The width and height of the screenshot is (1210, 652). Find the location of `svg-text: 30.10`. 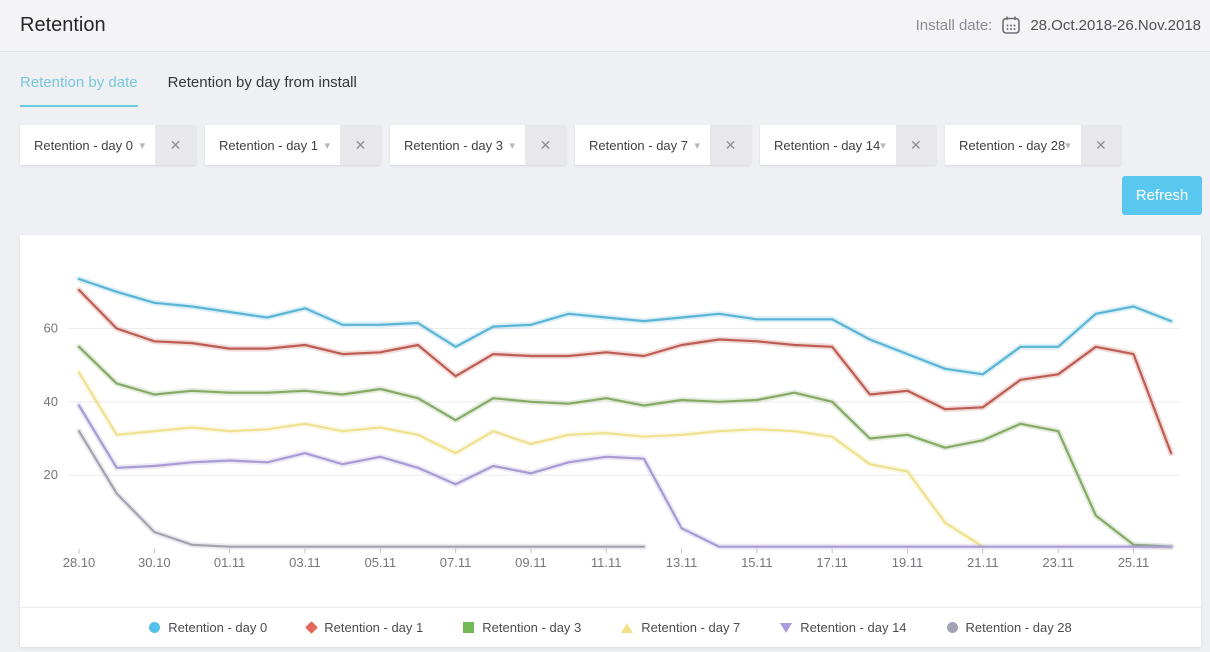

svg-text: 30.10 is located at coordinates (154, 562).